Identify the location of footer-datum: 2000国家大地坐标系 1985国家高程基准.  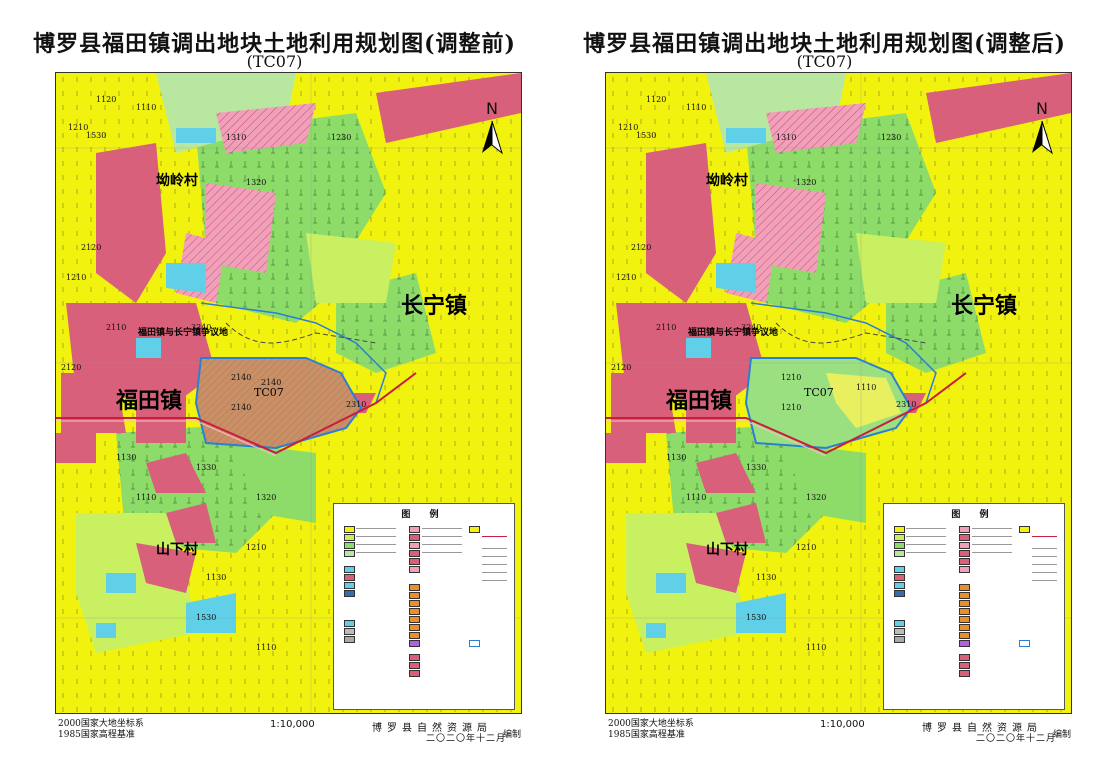
(101, 730).